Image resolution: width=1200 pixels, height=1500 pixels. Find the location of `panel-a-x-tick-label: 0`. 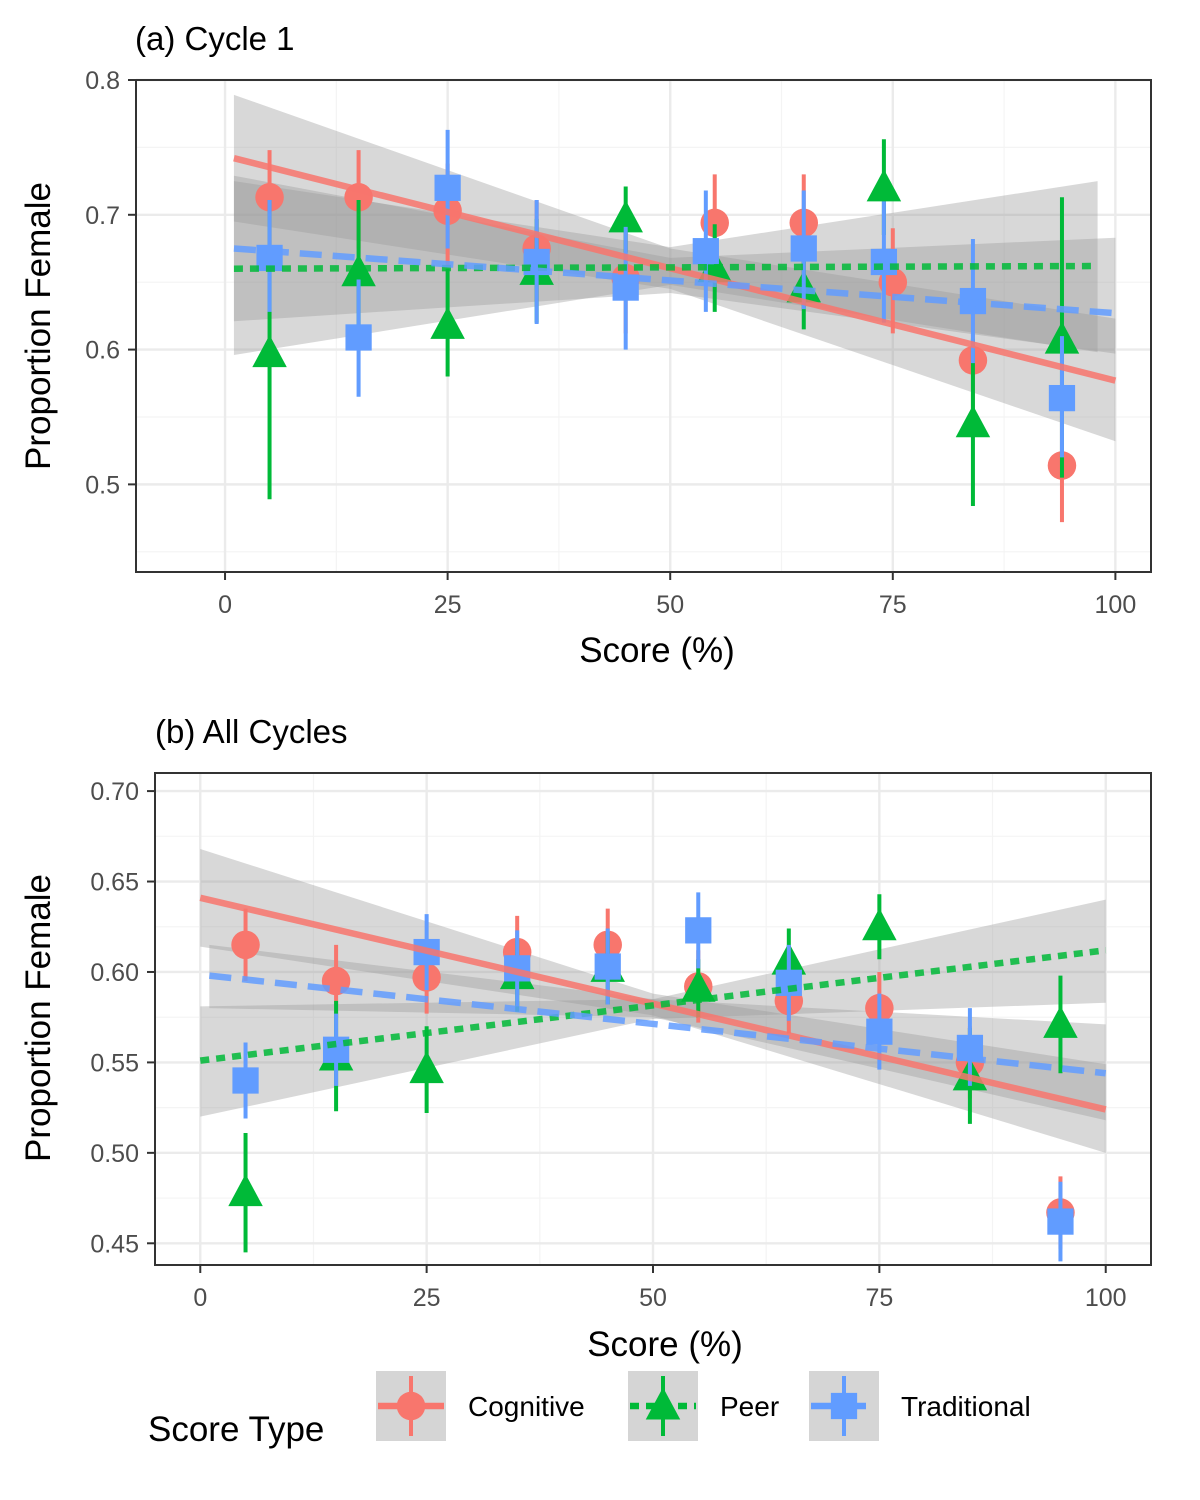

panel-a-x-tick-label: 0 is located at coordinates (225, 605).